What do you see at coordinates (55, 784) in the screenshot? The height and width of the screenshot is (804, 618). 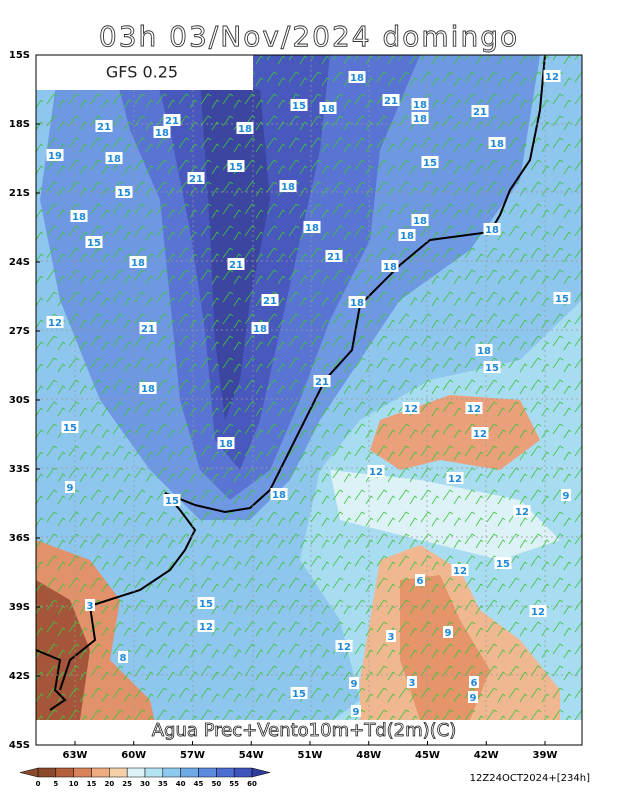 I see `colorbar-tick-label: 5` at bounding box center [55, 784].